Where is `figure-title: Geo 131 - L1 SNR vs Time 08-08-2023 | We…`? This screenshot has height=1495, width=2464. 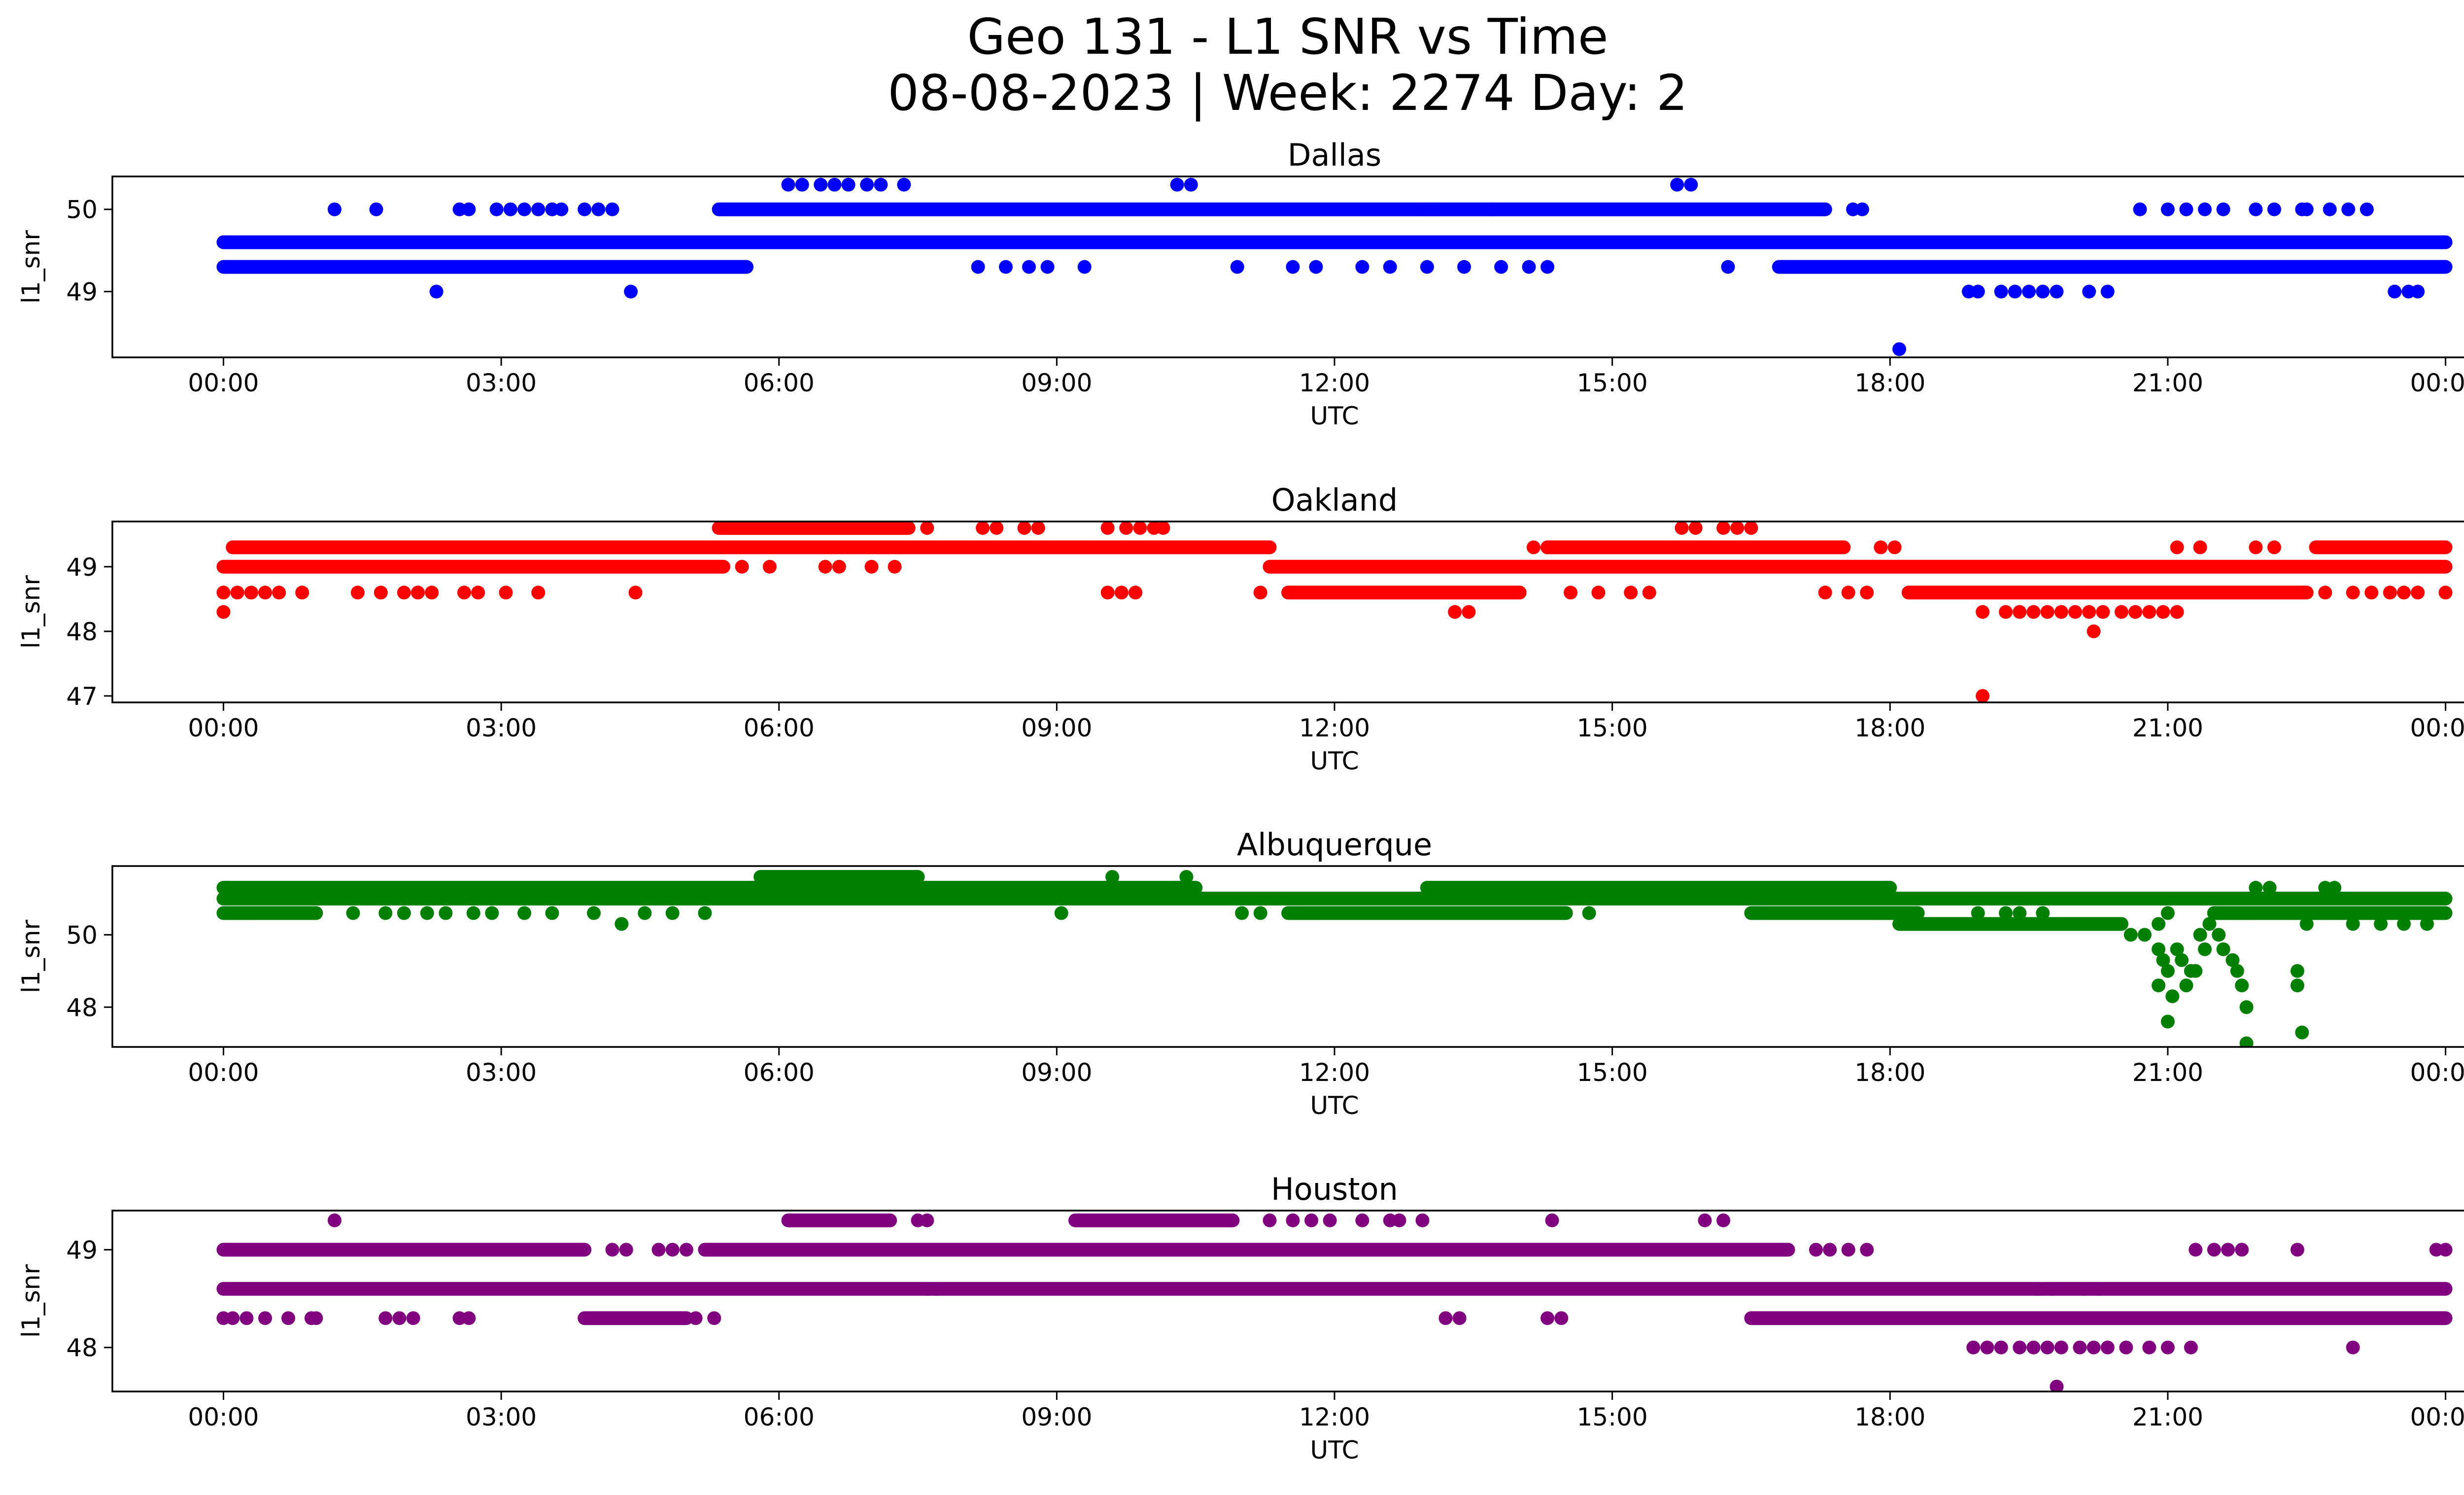 figure-title: Geo 131 - L1 SNR vs Time 08-08-2023 | We… is located at coordinates (1232, 65).